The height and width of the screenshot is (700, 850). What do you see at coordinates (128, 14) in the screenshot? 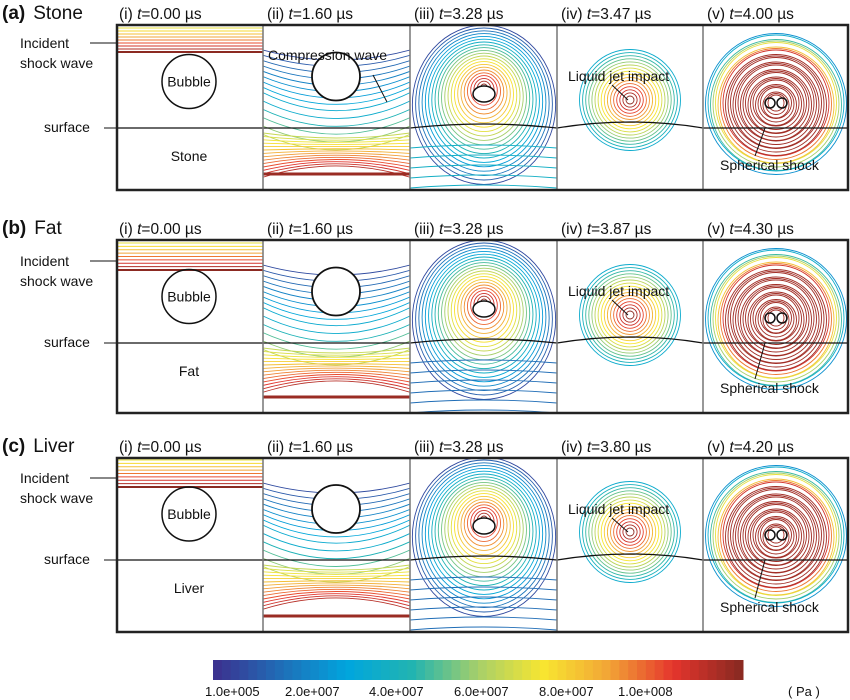
I see `panel-numeral: (i)` at bounding box center [128, 14].